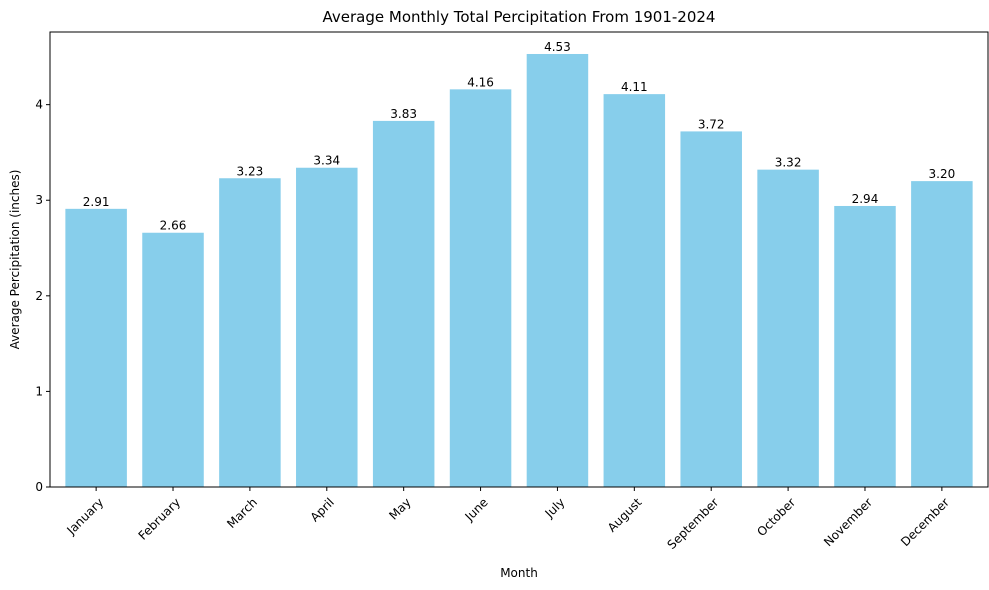 Image resolution: width=989 pixels, height=590 pixels. Describe the element at coordinates (96, 347) in the screenshot. I see `bar-january` at that location.